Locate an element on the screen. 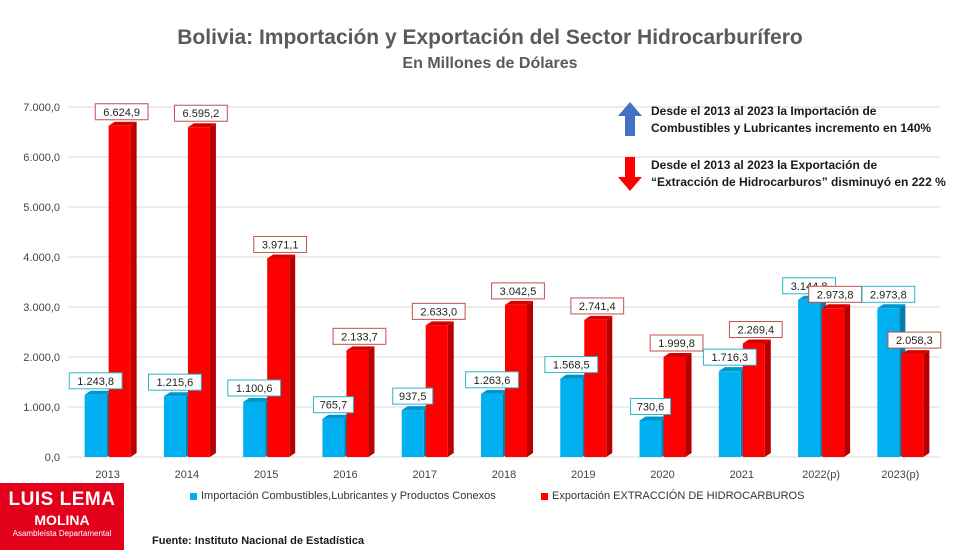  legend-label-export: Exportación EXTRACCIÓN DE HIDROCARBUROS is located at coordinates (678, 496).